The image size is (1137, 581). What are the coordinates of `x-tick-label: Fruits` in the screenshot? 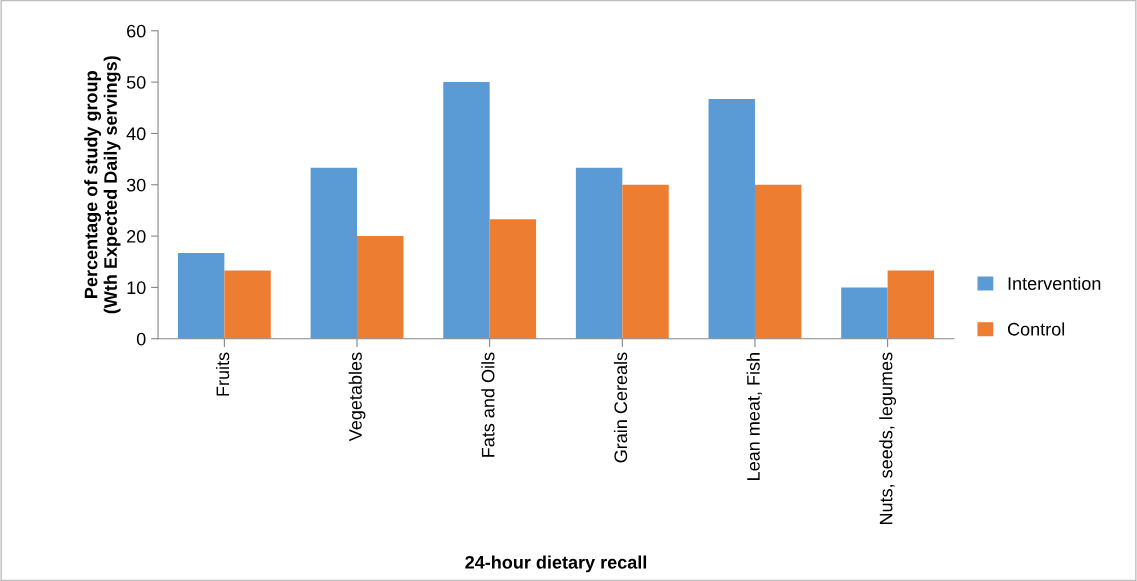 It's located at (222, 374).